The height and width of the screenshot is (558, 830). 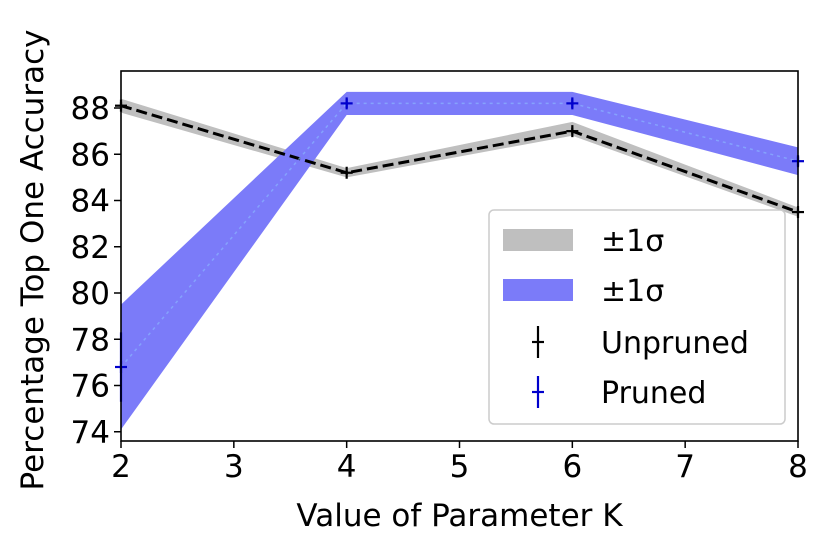 I want to click on y-tick-label: 86, so click(x=90, y=155).